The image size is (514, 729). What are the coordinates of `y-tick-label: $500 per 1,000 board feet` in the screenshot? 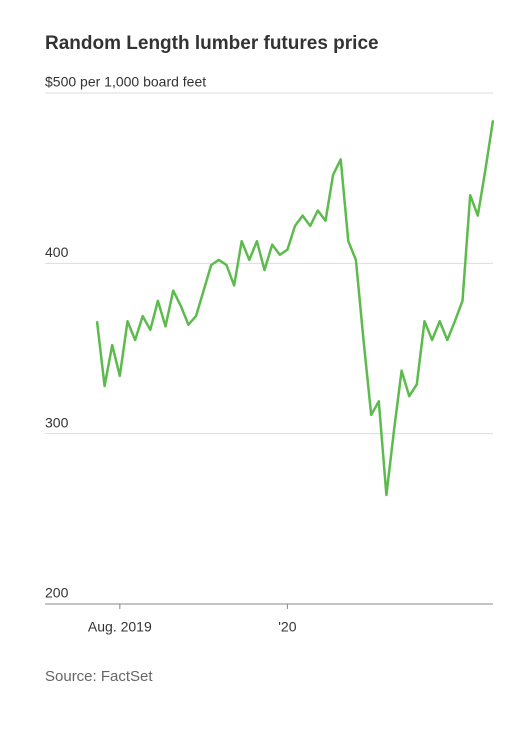 It's located at (125, 82).